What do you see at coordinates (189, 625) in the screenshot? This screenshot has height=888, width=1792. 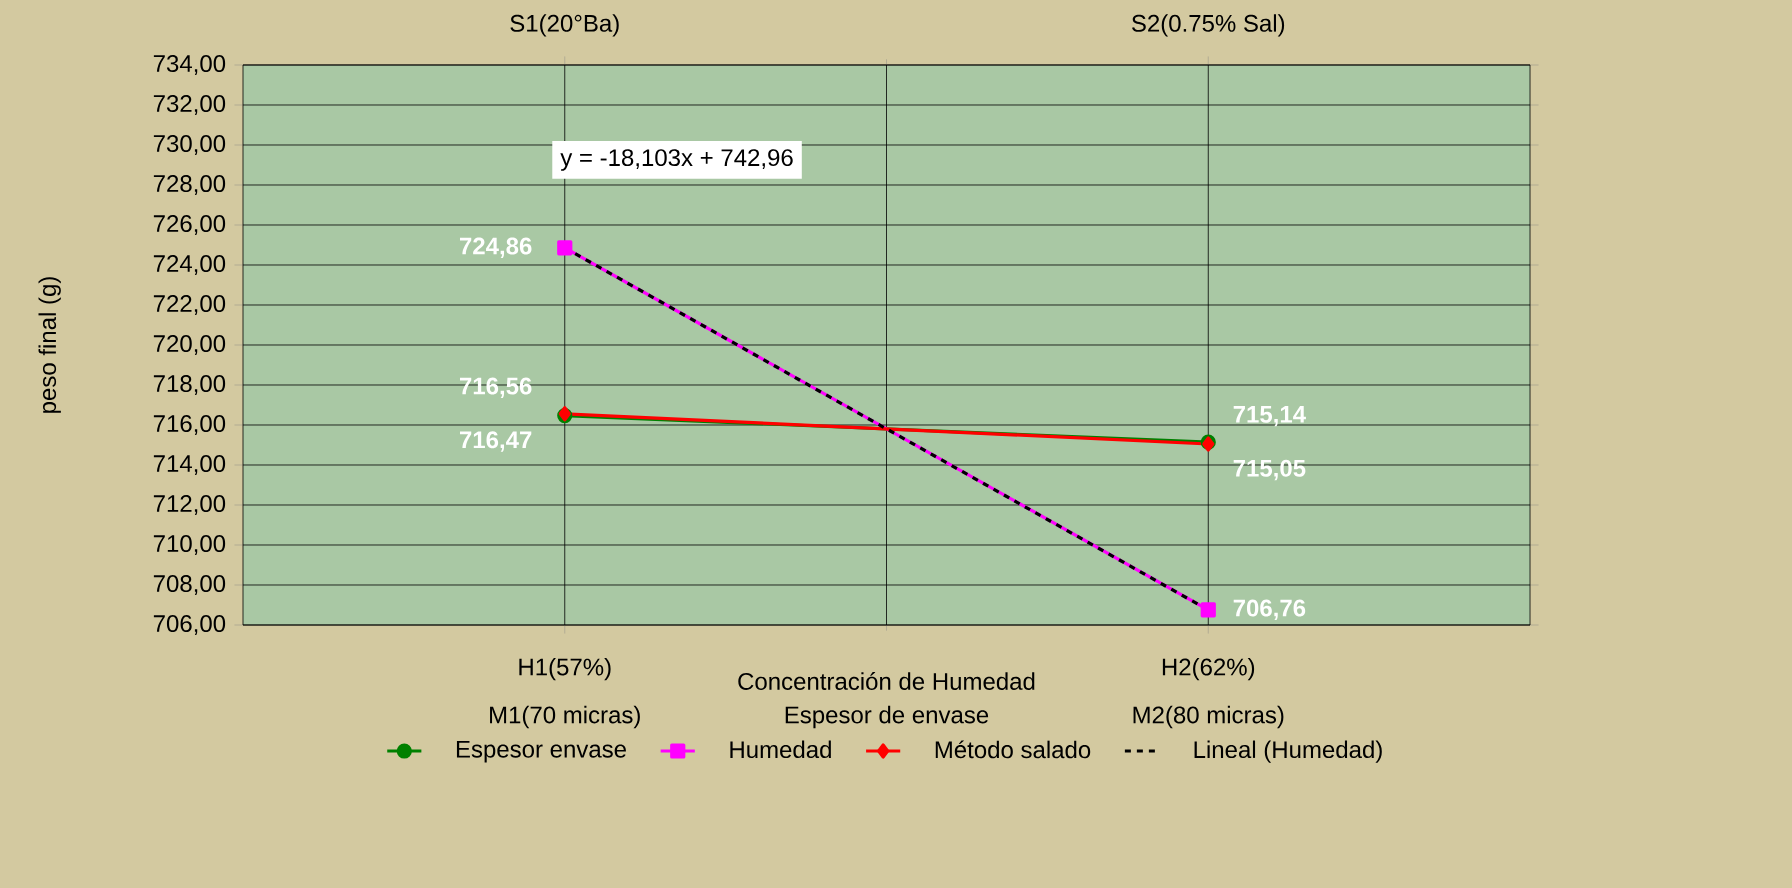 I see `y-tick-label: 706,00` at bounding box center [189, 625].